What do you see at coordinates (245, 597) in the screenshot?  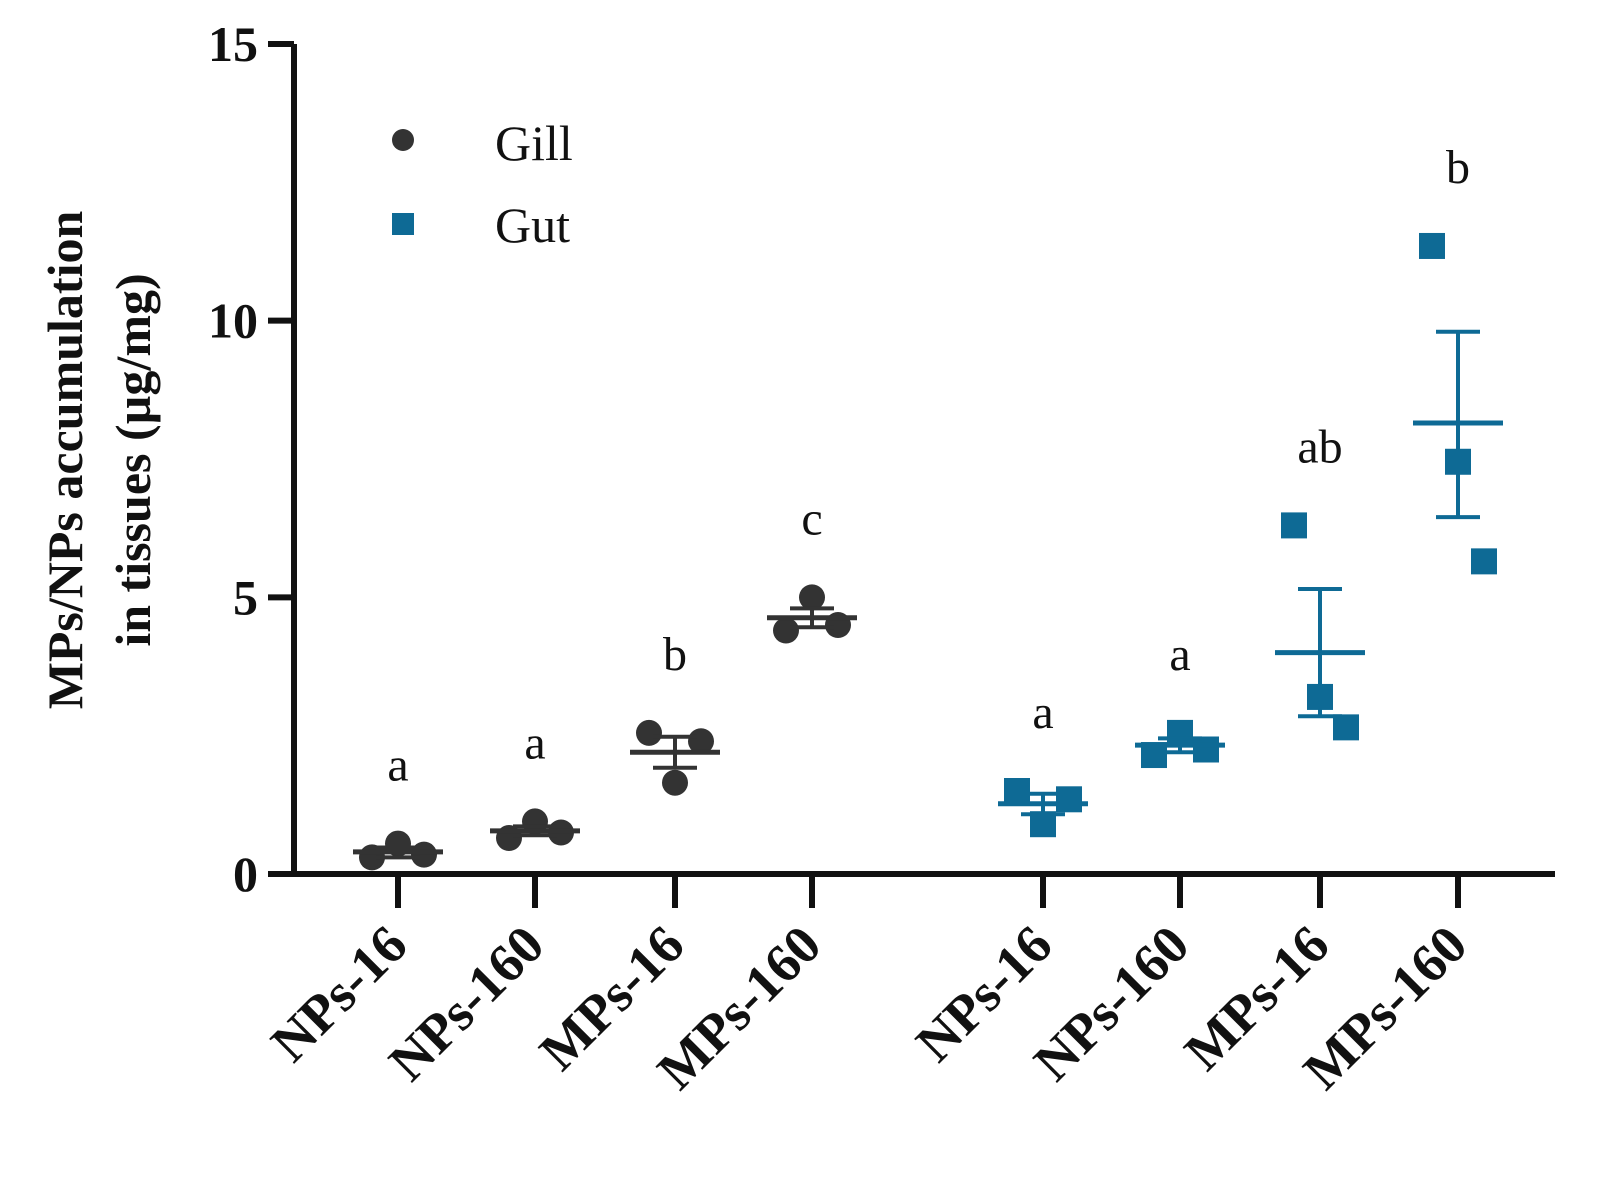 I see `y-tick-label: 5` at bounding box center [245, 597].